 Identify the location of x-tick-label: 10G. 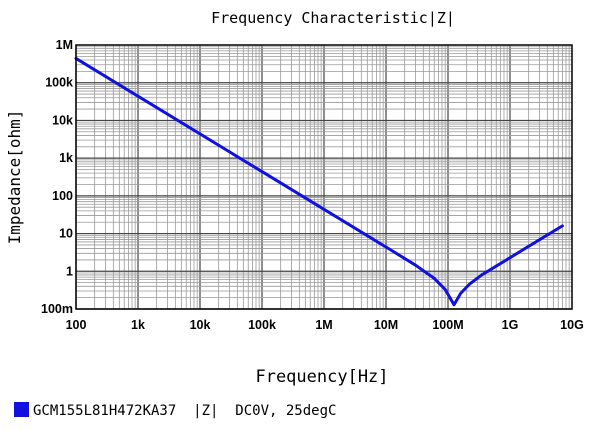
(572, 325).